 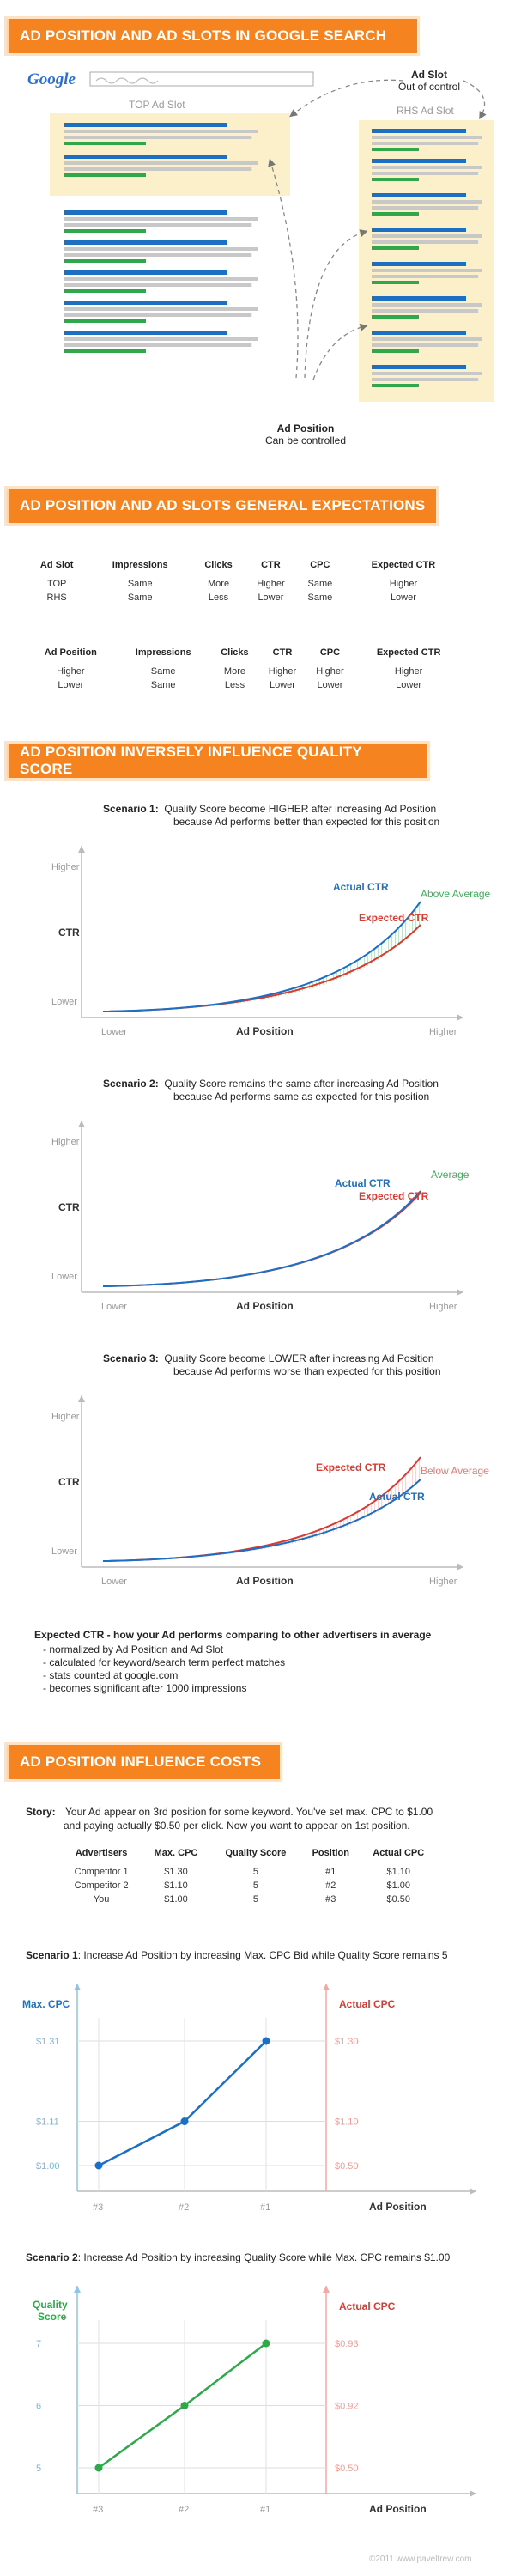 What do you see at coordinates (460, 1568) in the screenshot?
I see `x-axis-arrow` at bounding box center [460, 1568].